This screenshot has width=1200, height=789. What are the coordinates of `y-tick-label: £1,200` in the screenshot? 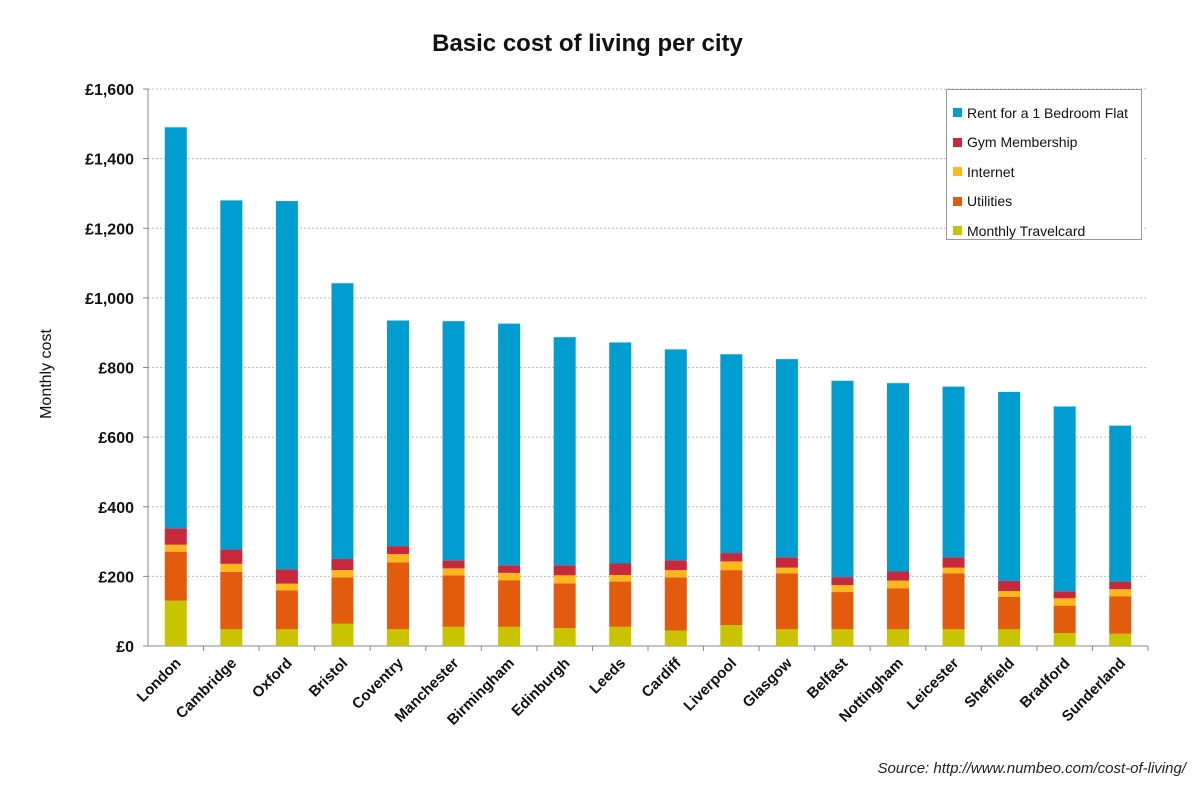 It's located at (109, 229).